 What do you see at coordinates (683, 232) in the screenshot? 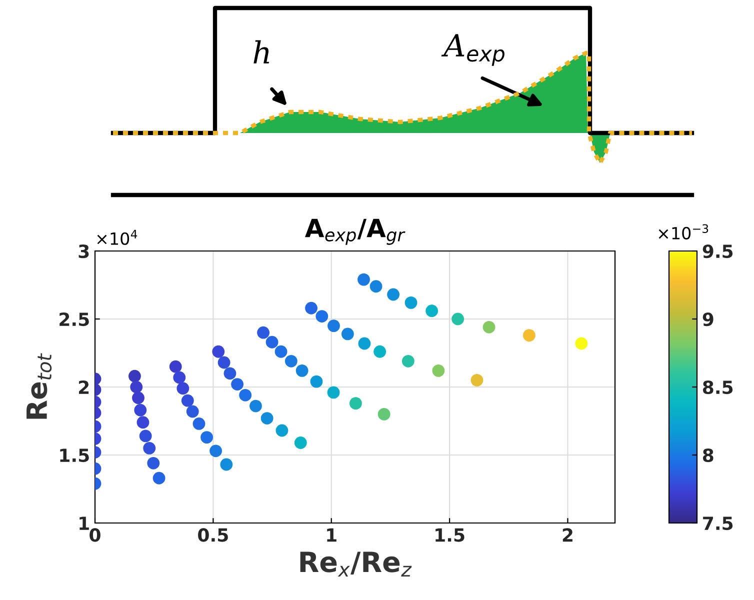
I see `text: ×10$^{−3}$` at bounding box center [683, 232].